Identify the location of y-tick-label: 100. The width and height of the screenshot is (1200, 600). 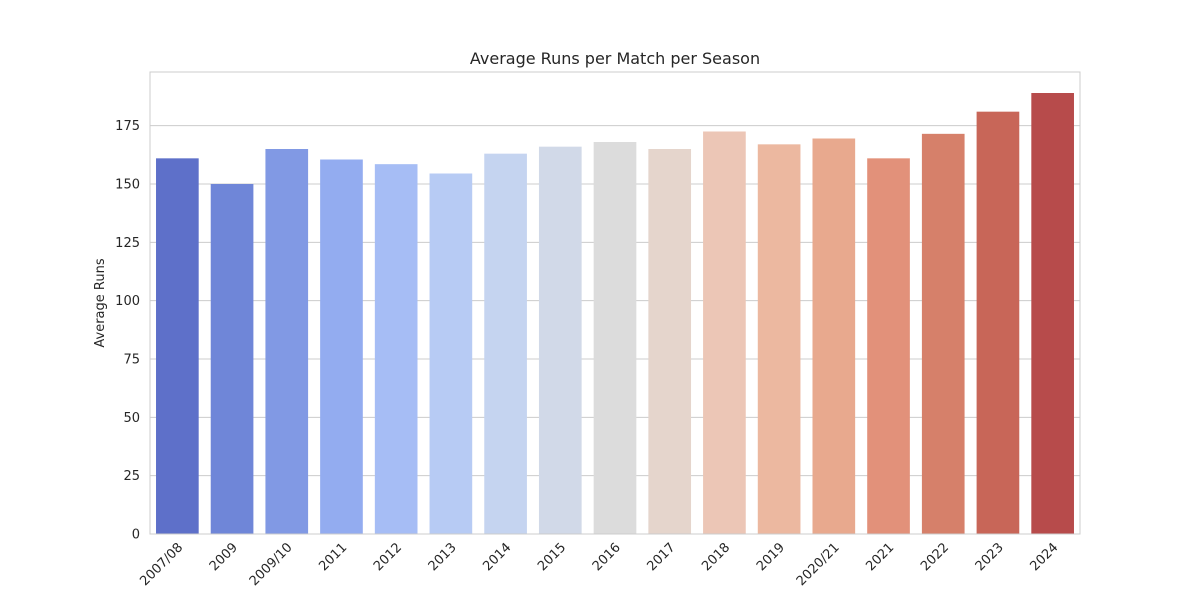
(127, 301).